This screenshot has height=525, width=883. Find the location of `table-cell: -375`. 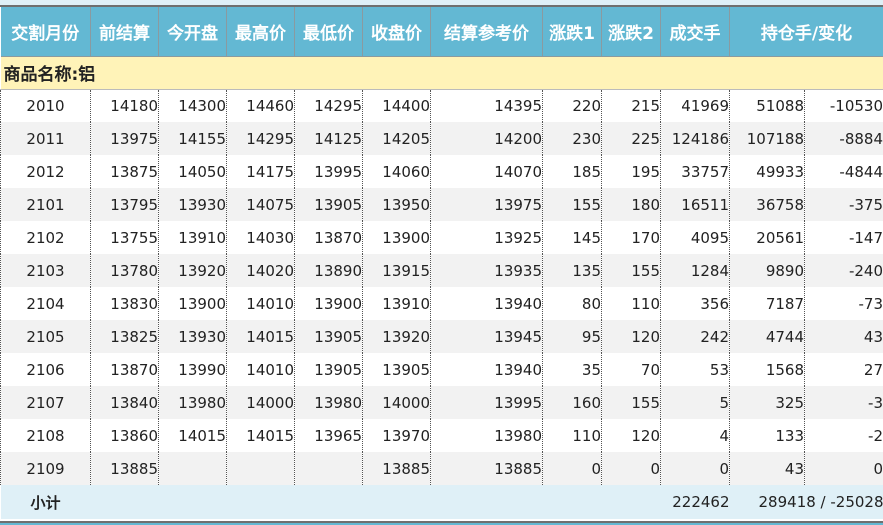

table-cell: -375 is located at coordinates (843, 204).